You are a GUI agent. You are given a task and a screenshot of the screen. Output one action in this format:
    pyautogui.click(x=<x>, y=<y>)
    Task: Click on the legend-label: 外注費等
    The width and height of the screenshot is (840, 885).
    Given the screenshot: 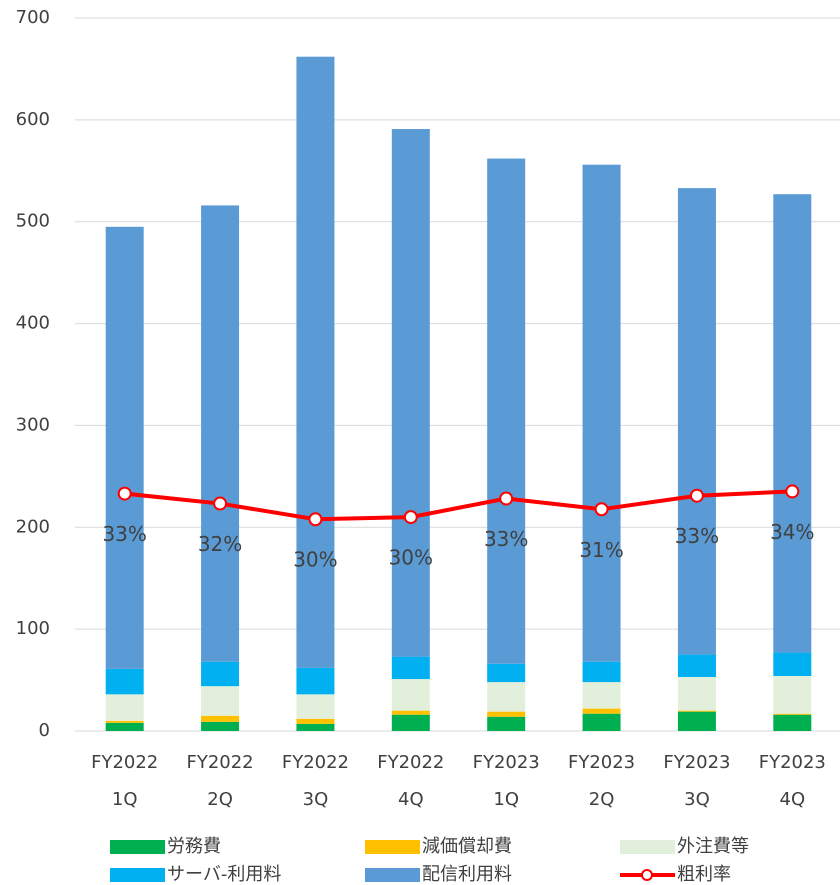 What is the action you would take?
    pyautogui.click(x=713, y=846)
    